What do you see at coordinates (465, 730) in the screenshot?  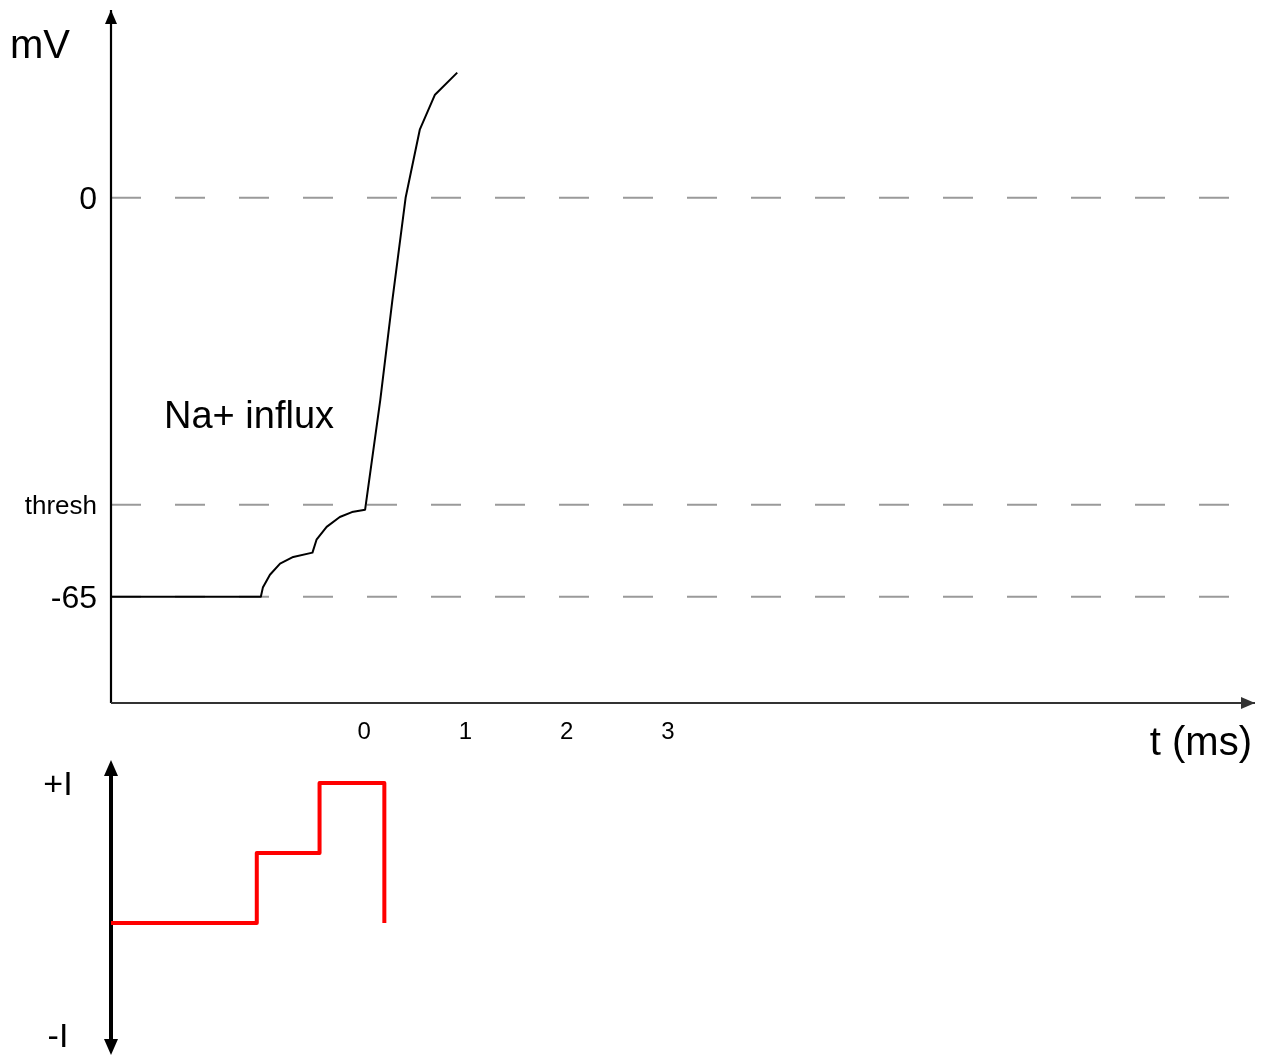 I see `x-tick-label: 1` at bounding box center [465, 730].